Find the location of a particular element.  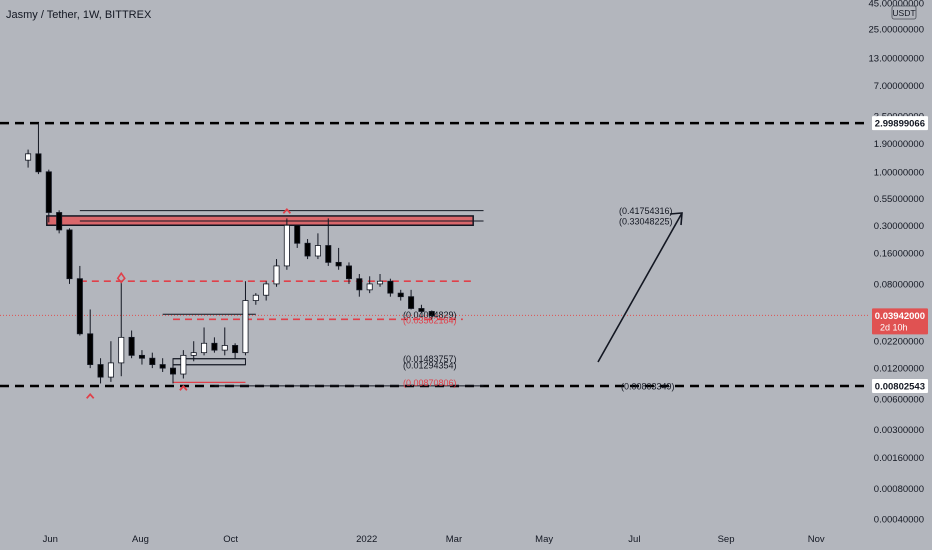

annotation-label-1: (0.33048225) is located at coordinates (646, 221).